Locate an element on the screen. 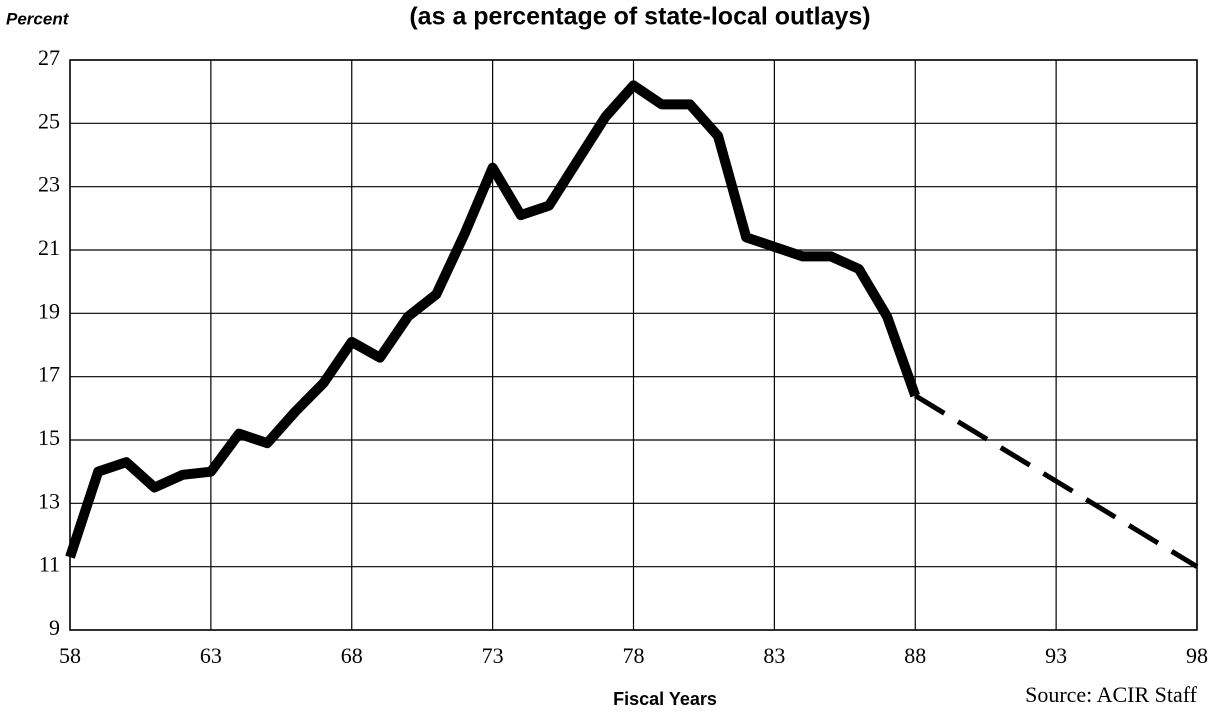 The height and width of the screenshot is (713, 1210). line-series is located at coordinates (1056, 481).